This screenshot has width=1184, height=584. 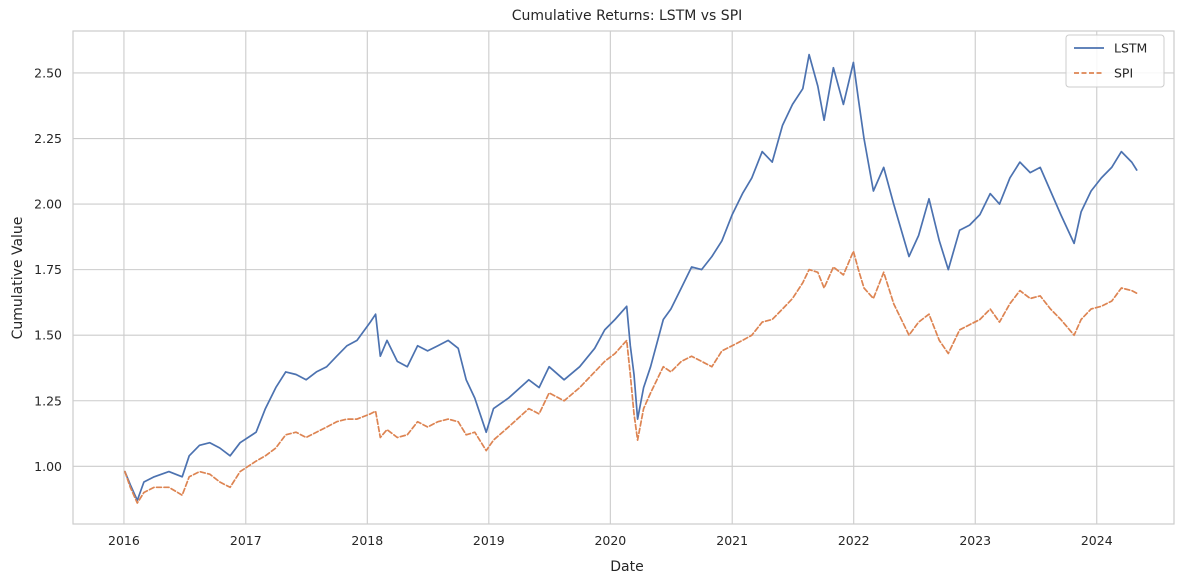 What do you see at coordinates (1123, 73) in the screenshot?
I see `legend-label-spi: SPI` at bounding box center [1123, 73].